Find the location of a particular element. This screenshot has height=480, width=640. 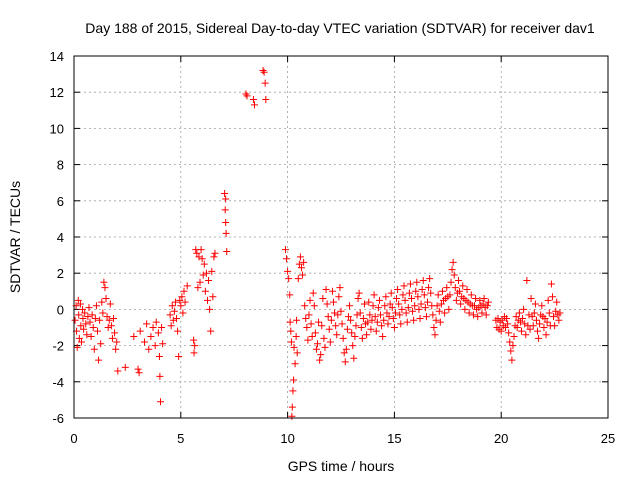

y-tick-label: 6 is located at coordinates (60, 201).